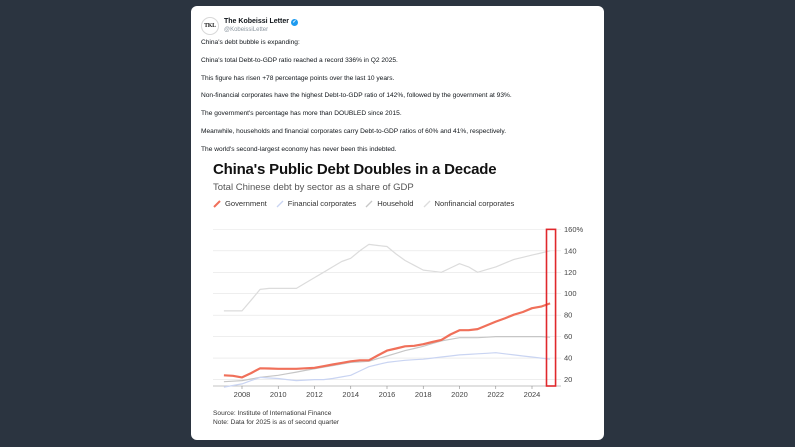 The image size is (795, 447). I want to click on x-tick-label: 2022, so click(495, 394).